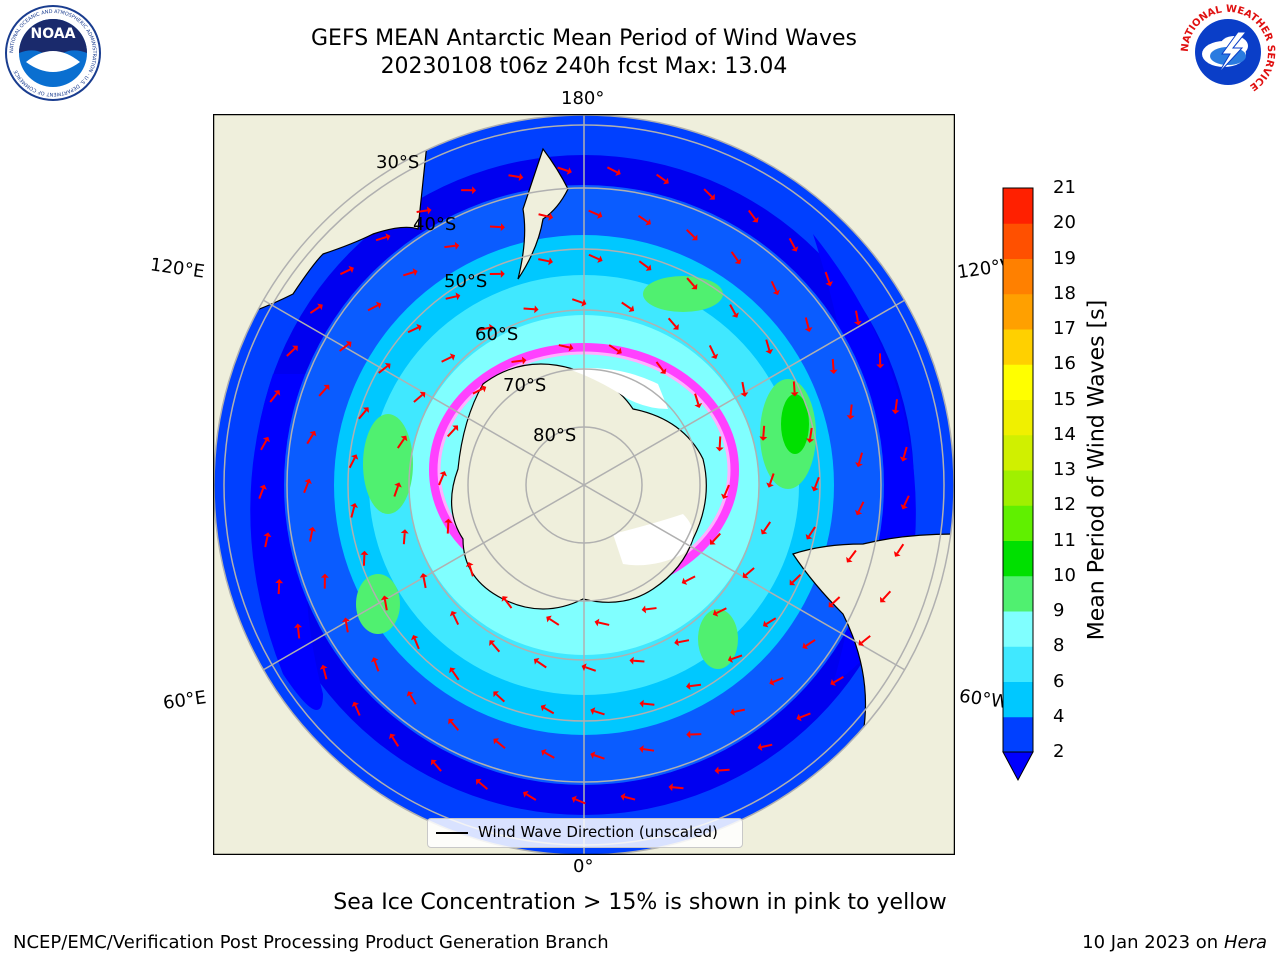  Describe the element at coordinates (1064, 575) in the screenshot. I see `colorbar-tick-label: 10` at that location.